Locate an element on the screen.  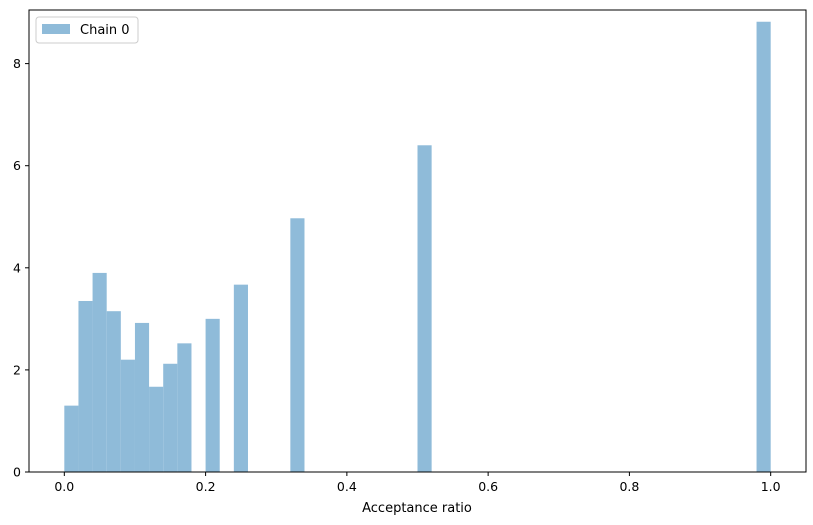
x-tick-label: 0.2 is located at coordinates (206, 486).